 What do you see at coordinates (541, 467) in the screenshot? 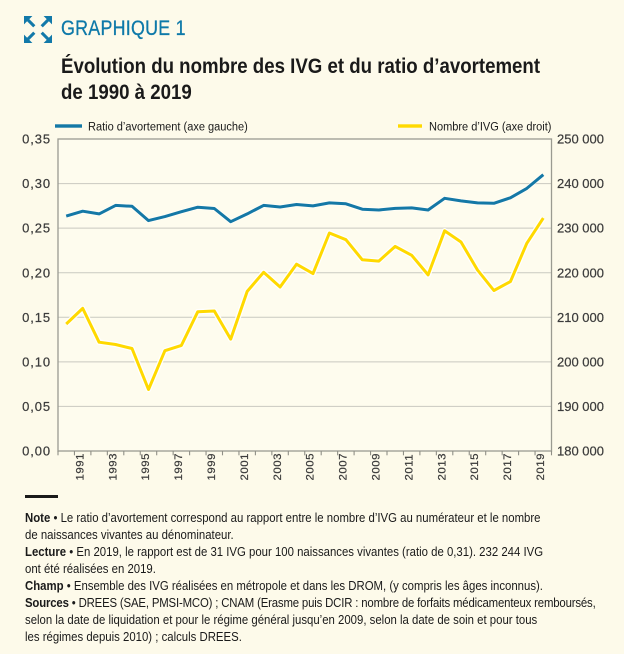
I see `svg-text: 2019` at bounding box center [541, 467].